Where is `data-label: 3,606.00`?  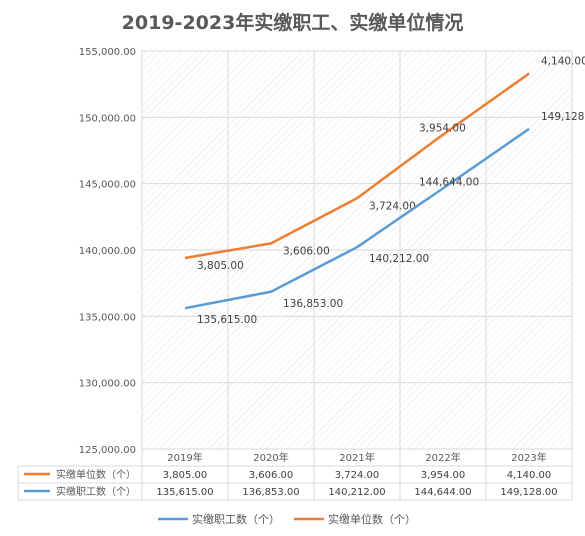
data-label: 3,606.00 is located at coordinates (306, 251).